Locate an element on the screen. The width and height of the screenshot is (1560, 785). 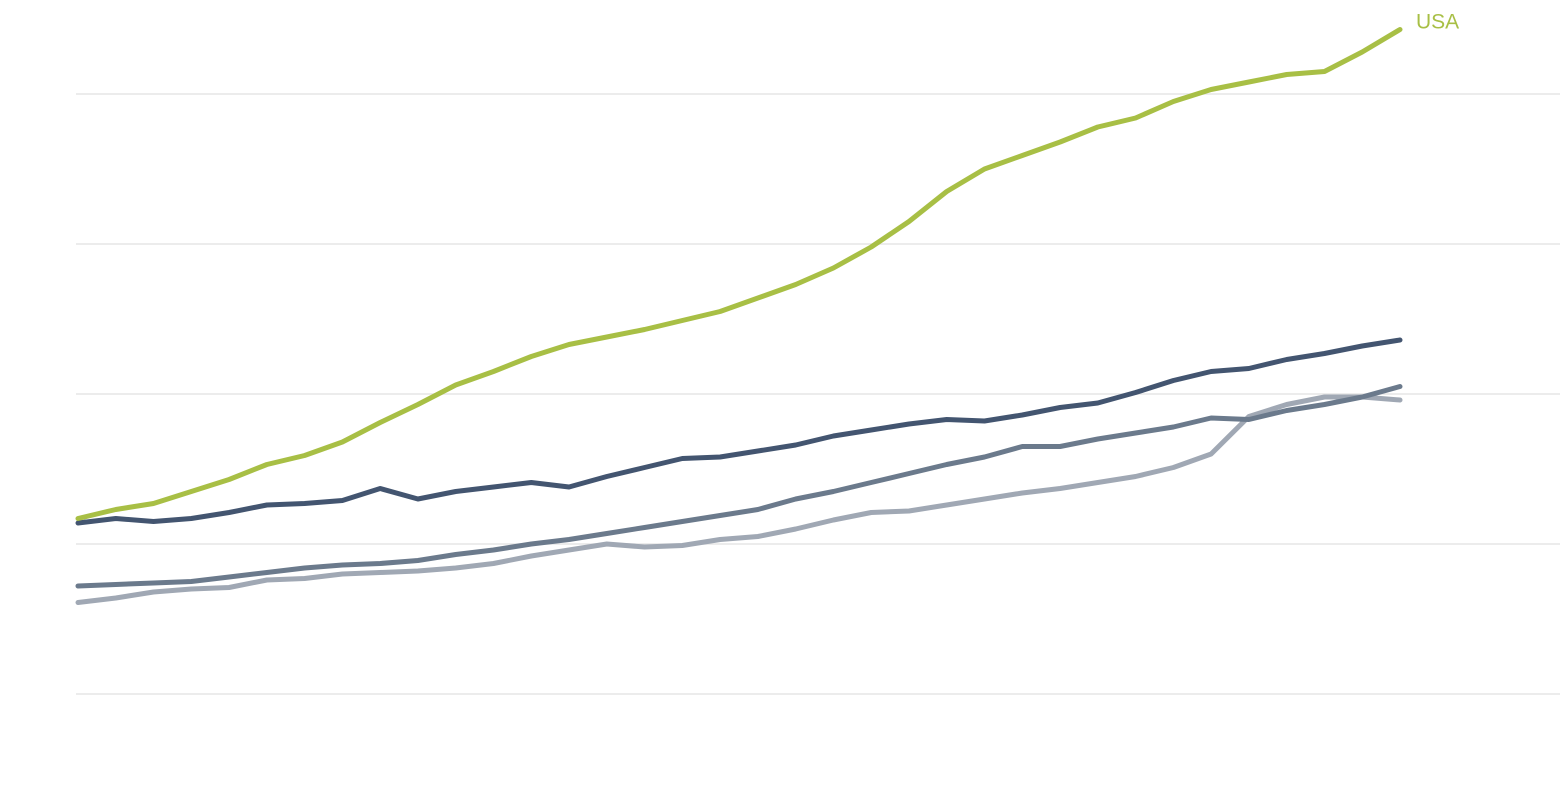
series-labels: USA is located at coordinates (1437, 22).